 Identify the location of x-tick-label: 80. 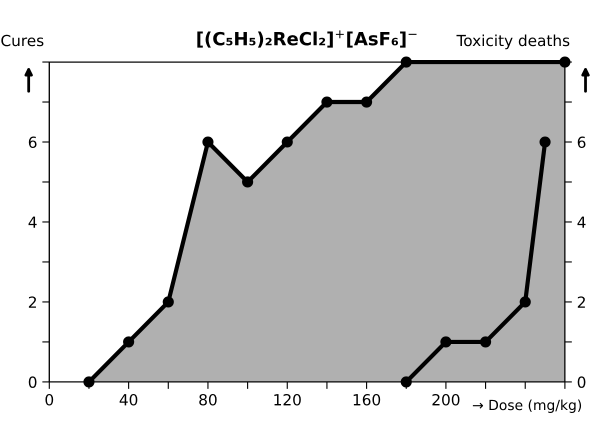
(208, 400).